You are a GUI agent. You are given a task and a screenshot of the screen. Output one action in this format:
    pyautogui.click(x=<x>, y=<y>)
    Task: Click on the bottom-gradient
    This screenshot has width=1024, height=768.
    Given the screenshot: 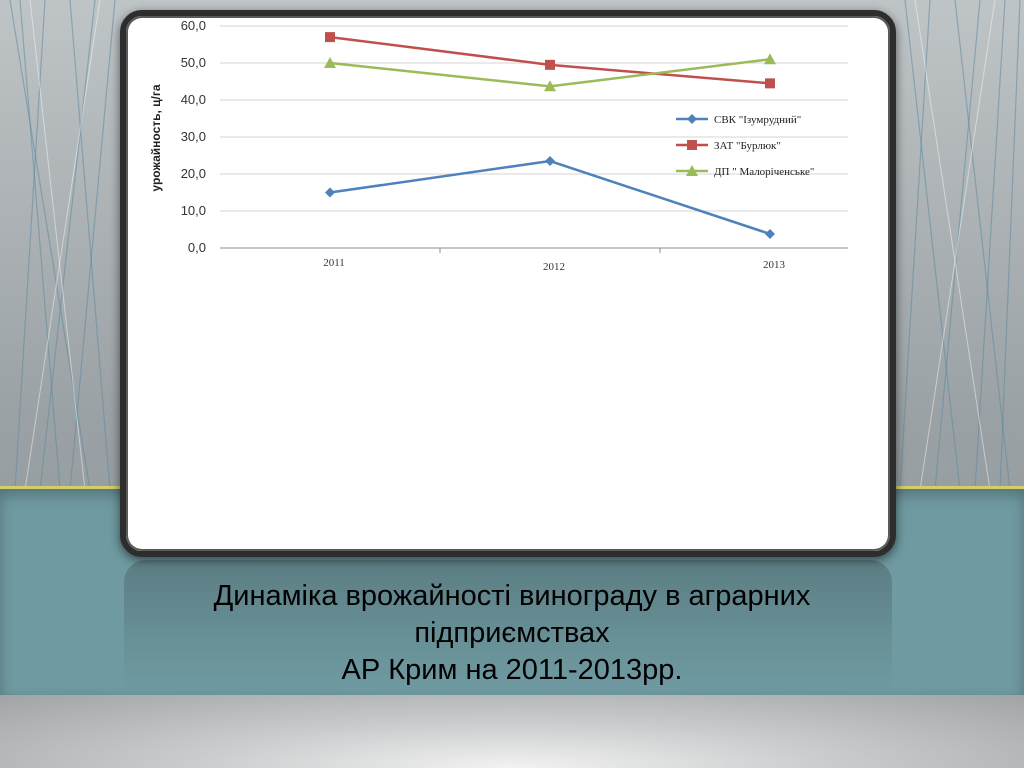 What is the action you would take?
    pyautogui.click(x=512, y=731)
    